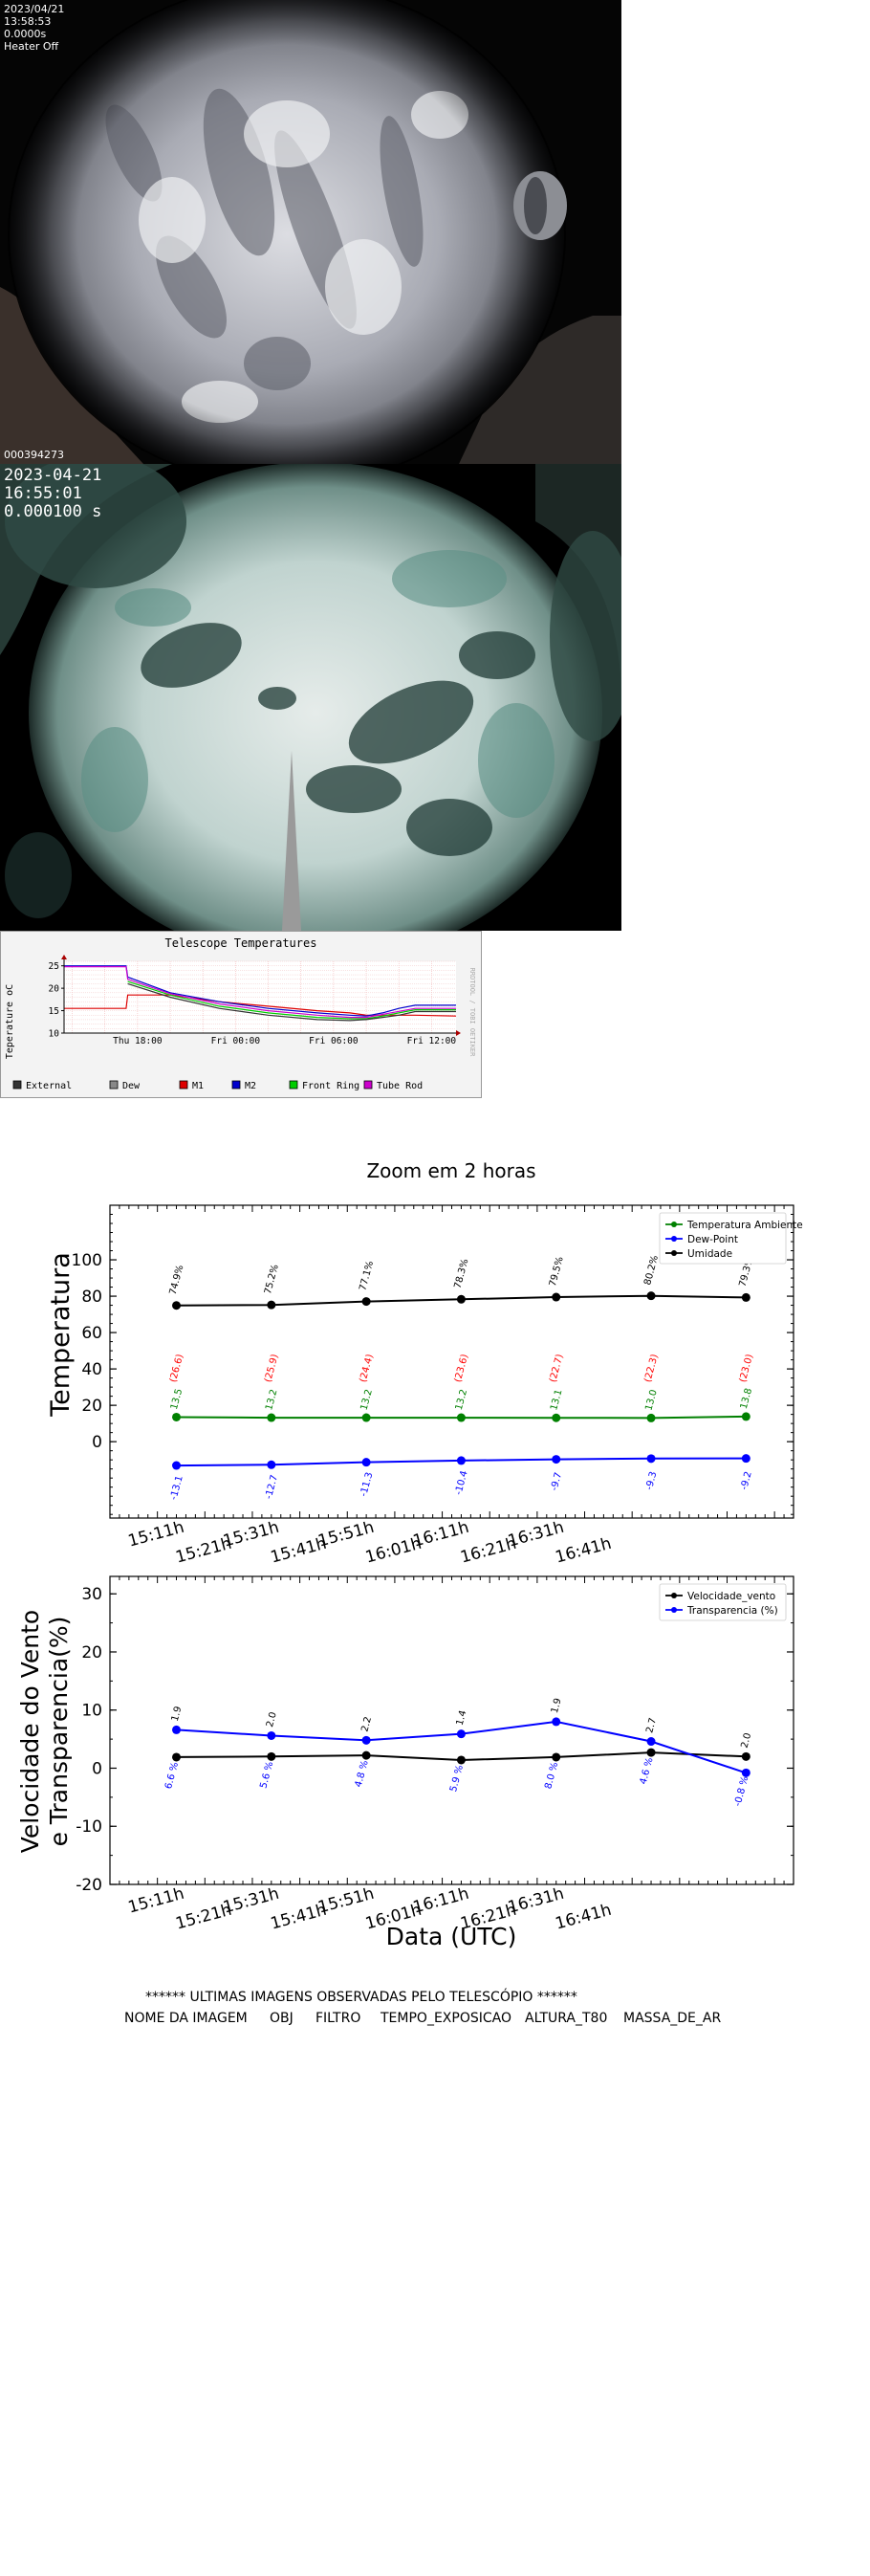 Image resolution: width=870 pixels, height=2576 pixels. What do you see at coordinates (462, 1274) in the screenshot?
I see `zoom-humidity-label: 78.3%` at bounding box center [462, 1274].